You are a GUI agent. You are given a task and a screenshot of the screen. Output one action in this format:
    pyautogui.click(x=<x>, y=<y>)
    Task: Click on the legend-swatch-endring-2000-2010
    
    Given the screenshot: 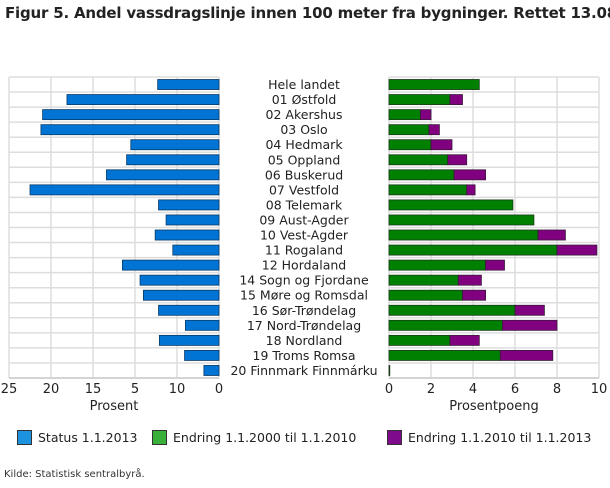 What is the action you would take?
    pyautogui.click(x=159, y=437)
    